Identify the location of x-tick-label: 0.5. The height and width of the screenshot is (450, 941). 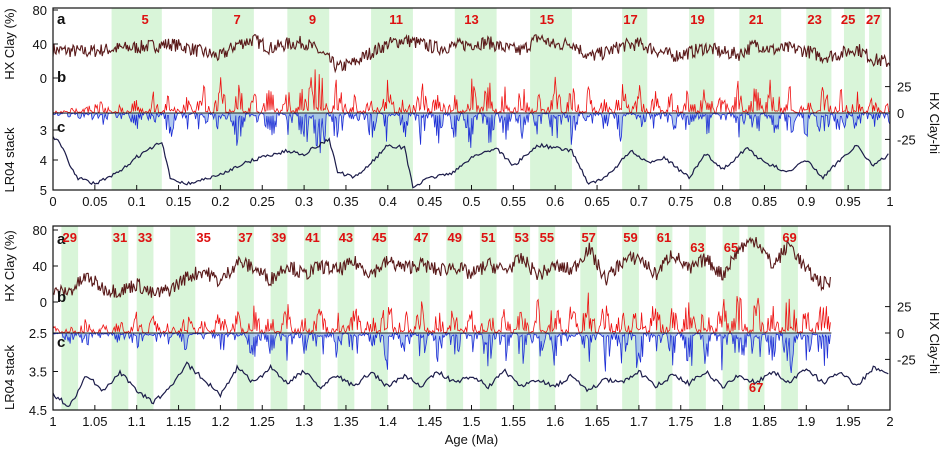
(471, 201).